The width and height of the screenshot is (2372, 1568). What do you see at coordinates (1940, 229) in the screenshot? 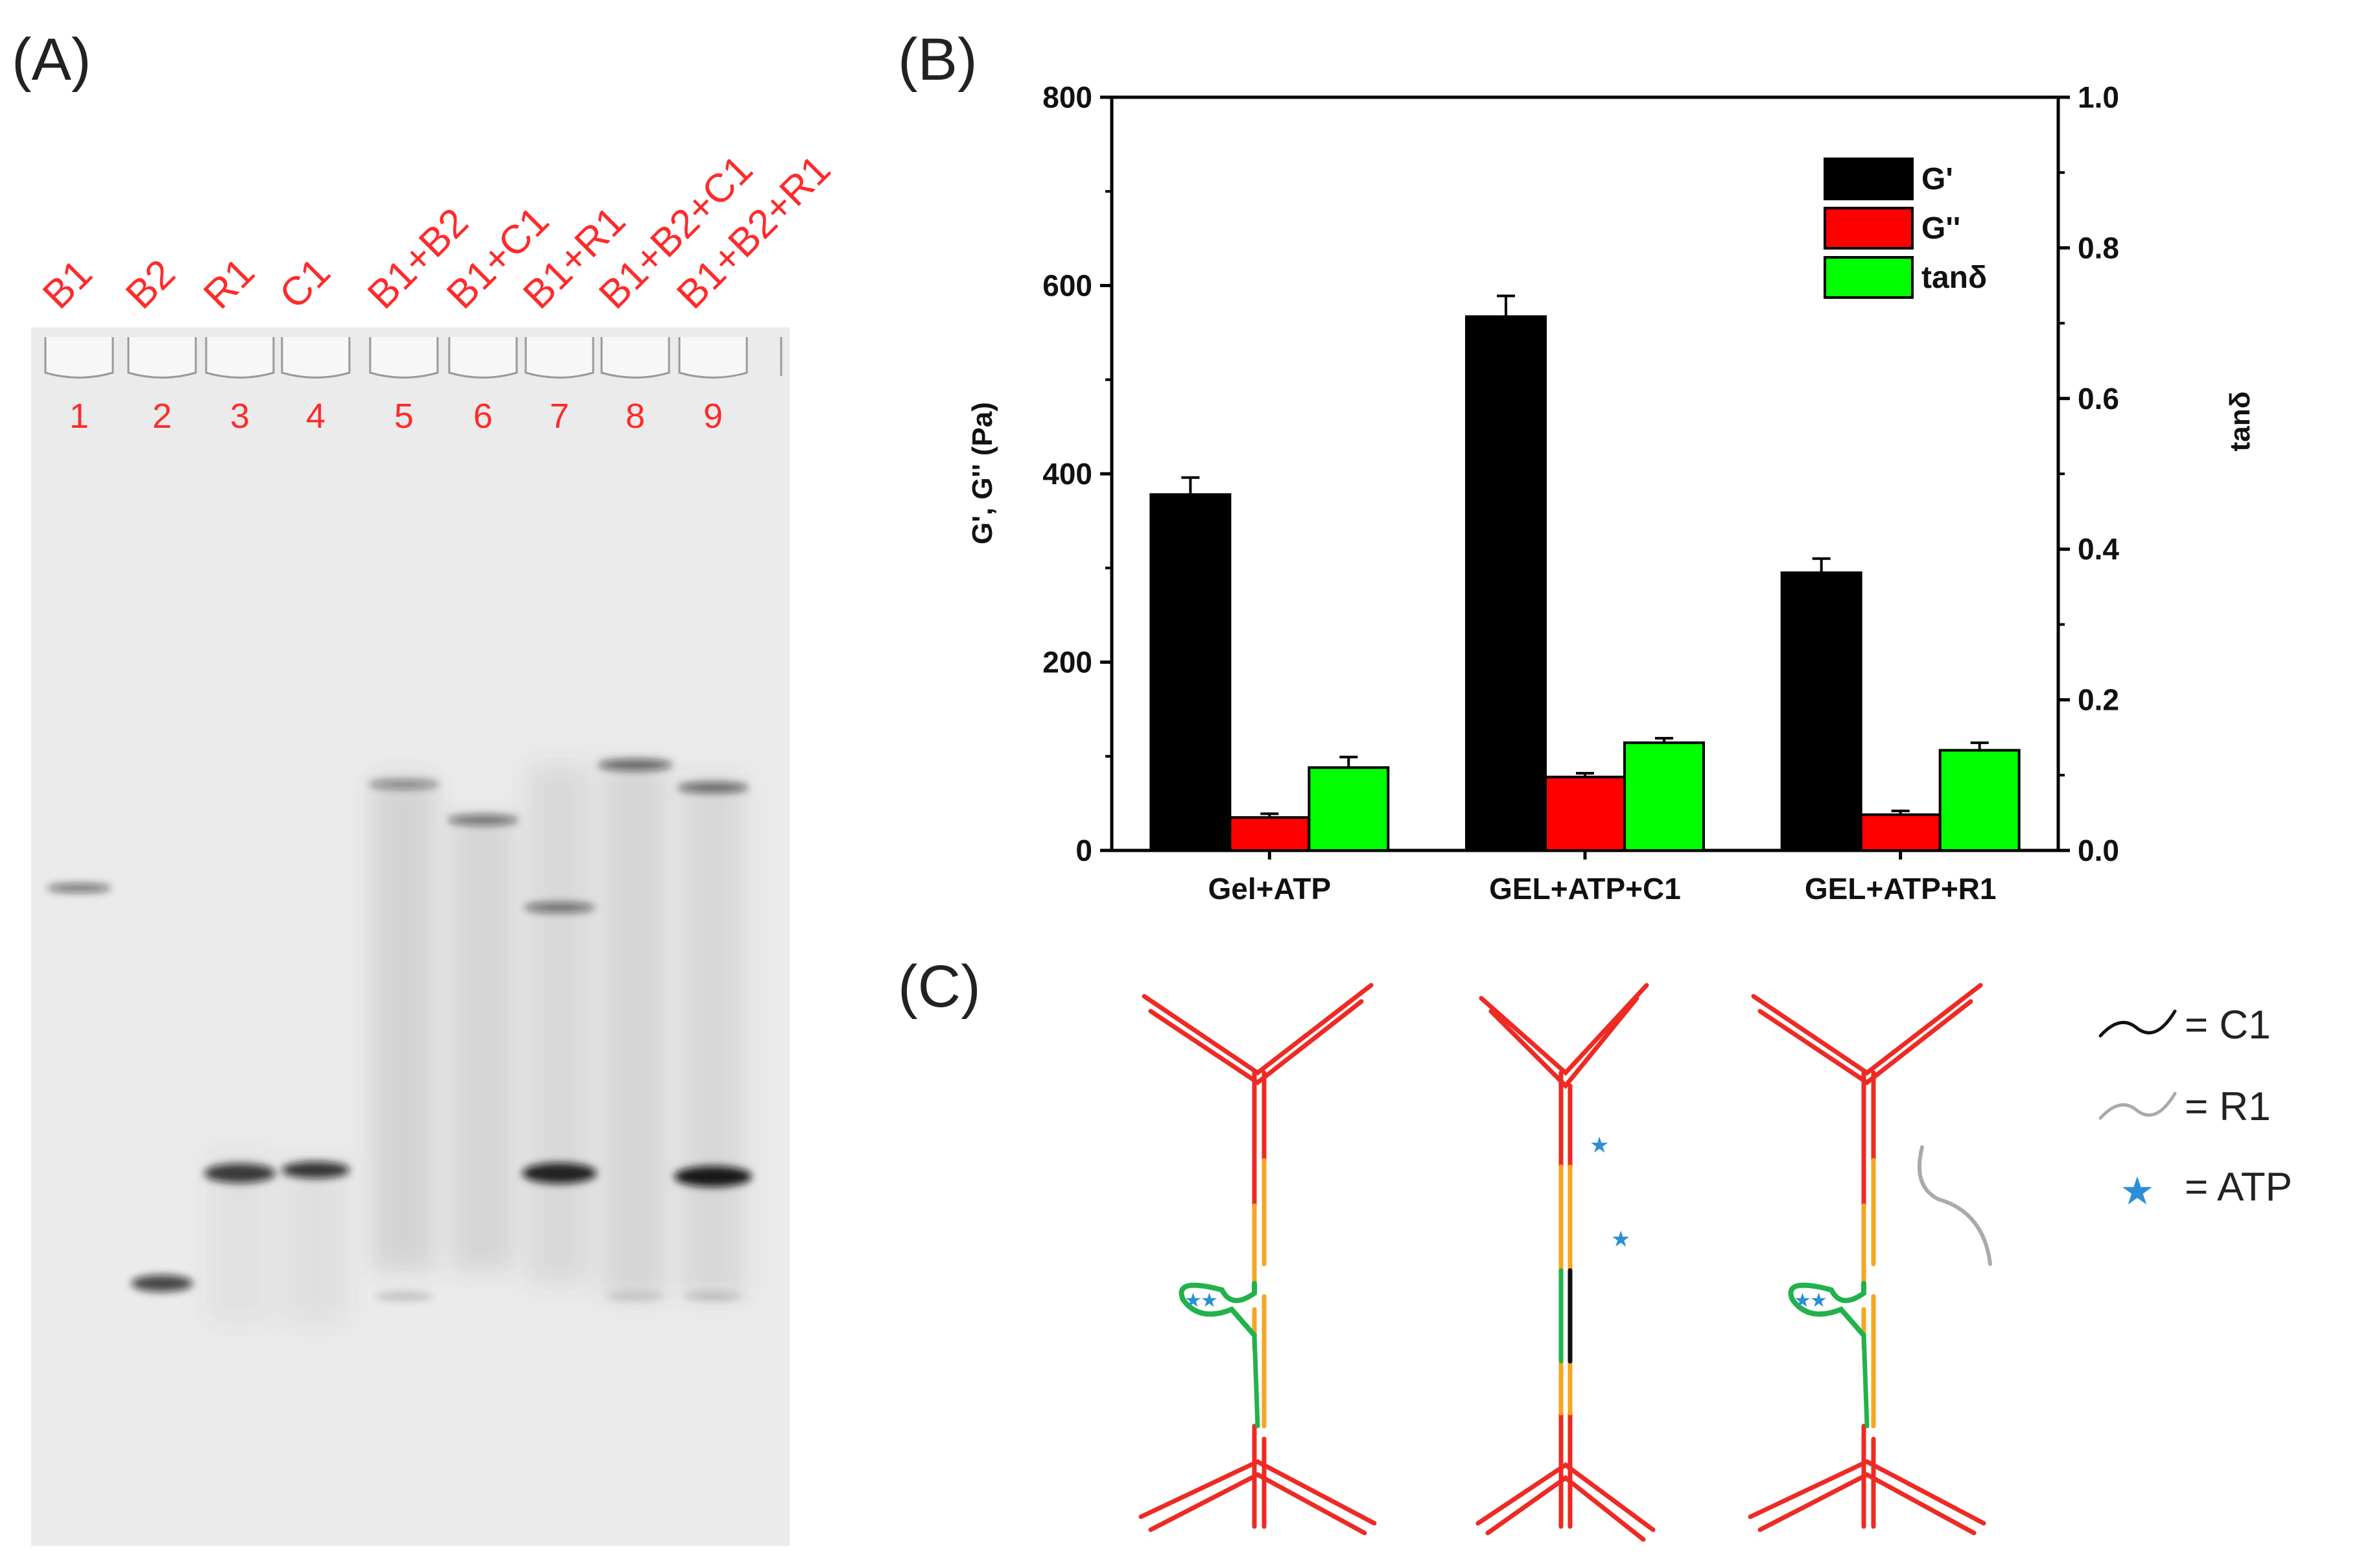
I see `legend-label: G''` at bounding box center [1940, 229].